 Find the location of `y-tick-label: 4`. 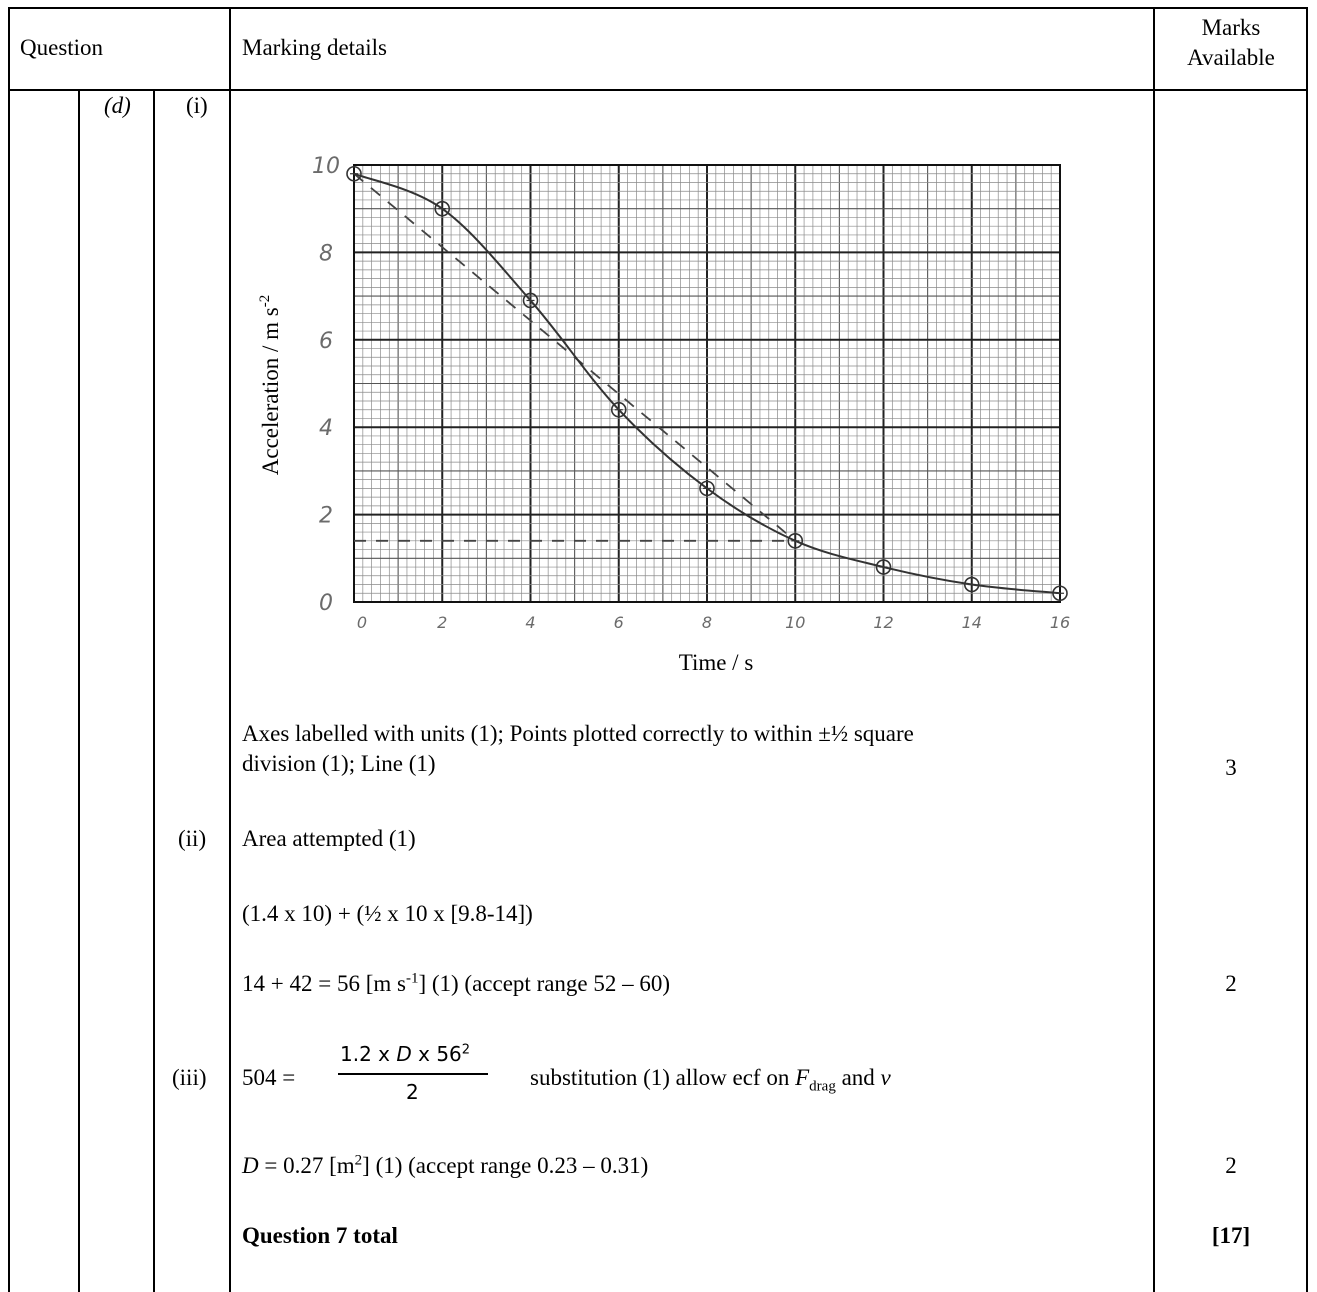

y-tick-label: 4 is located at coordinates (326, 428).